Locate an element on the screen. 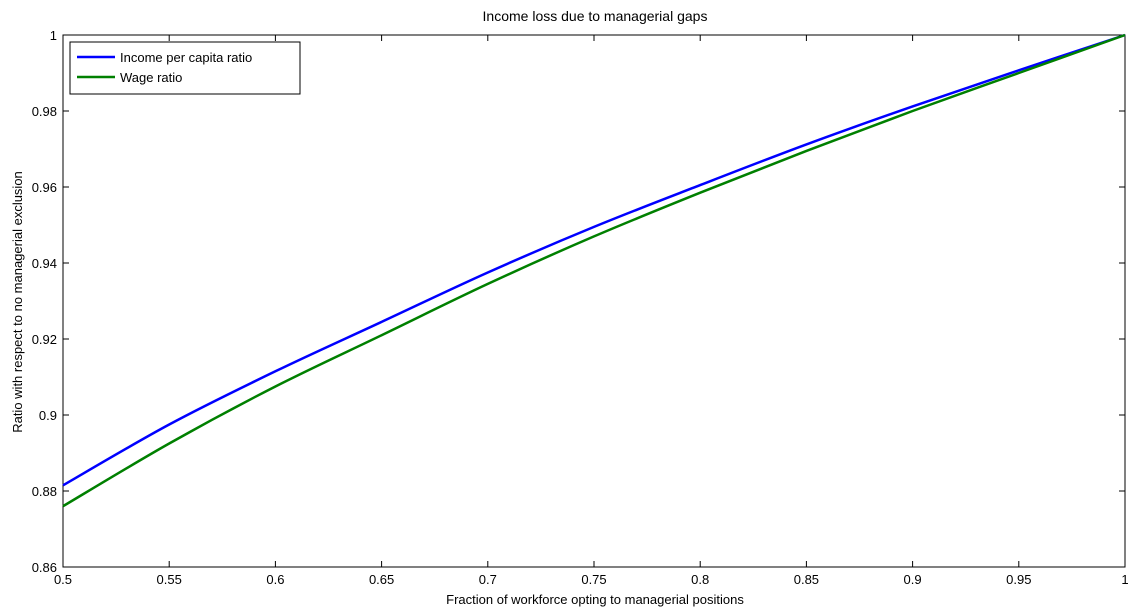  chart-title: Income loss due to managerial gaps is located at coordinates (595, 16).